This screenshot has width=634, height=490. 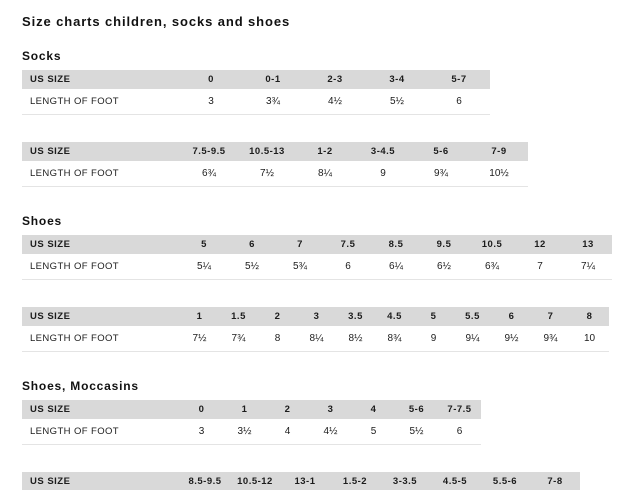 I want to click on us-size-cell: 8.5, so click(x=396, y=244).